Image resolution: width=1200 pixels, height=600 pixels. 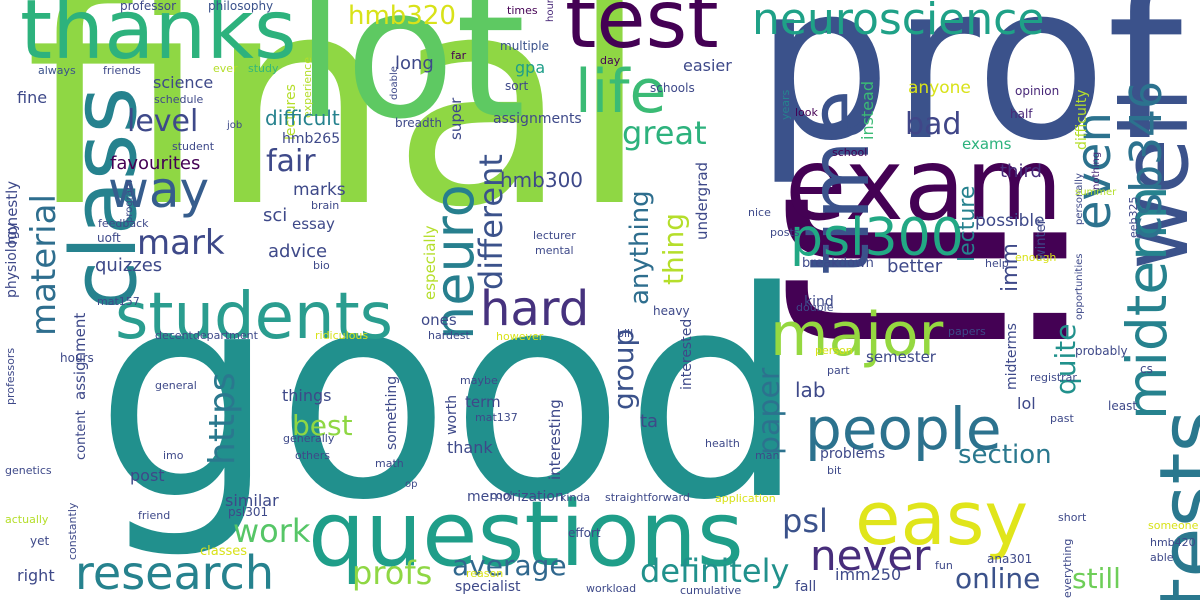 I want to click on word-professor: professor, so click(x=148, y=6).